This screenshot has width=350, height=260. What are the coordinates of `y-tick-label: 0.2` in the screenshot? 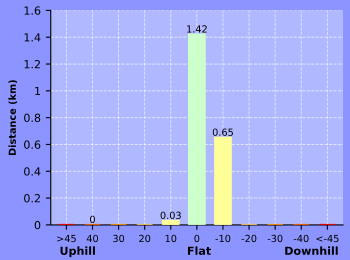 It's located at (32, 198).